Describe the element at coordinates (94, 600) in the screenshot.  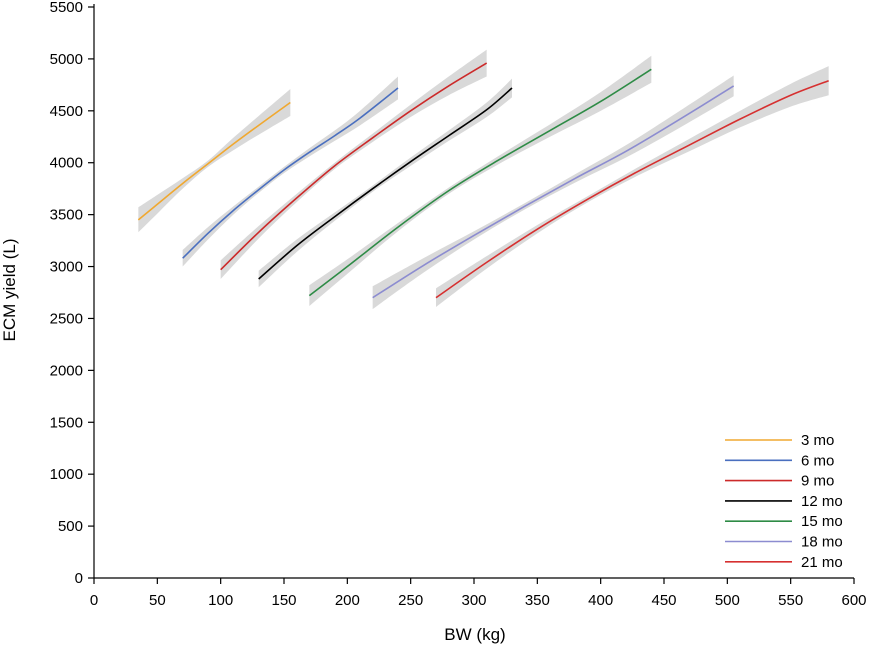
I see `x-tick-label: 0` at that location.